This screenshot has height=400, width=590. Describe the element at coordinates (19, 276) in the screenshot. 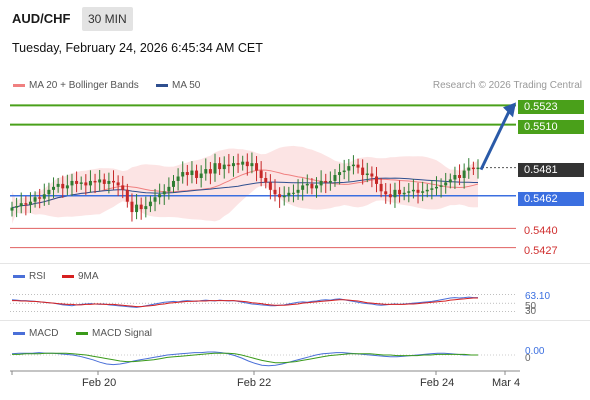

I see `rsi-swatch` at that location.